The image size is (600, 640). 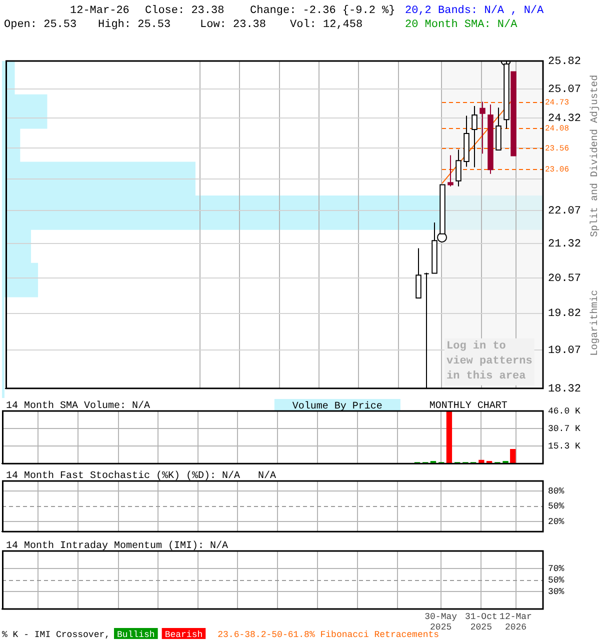 What do you see at coordinates (565, 314) in the screenshot?
I see `y-tick-label: 19.82` at bounding box center [565, 314].